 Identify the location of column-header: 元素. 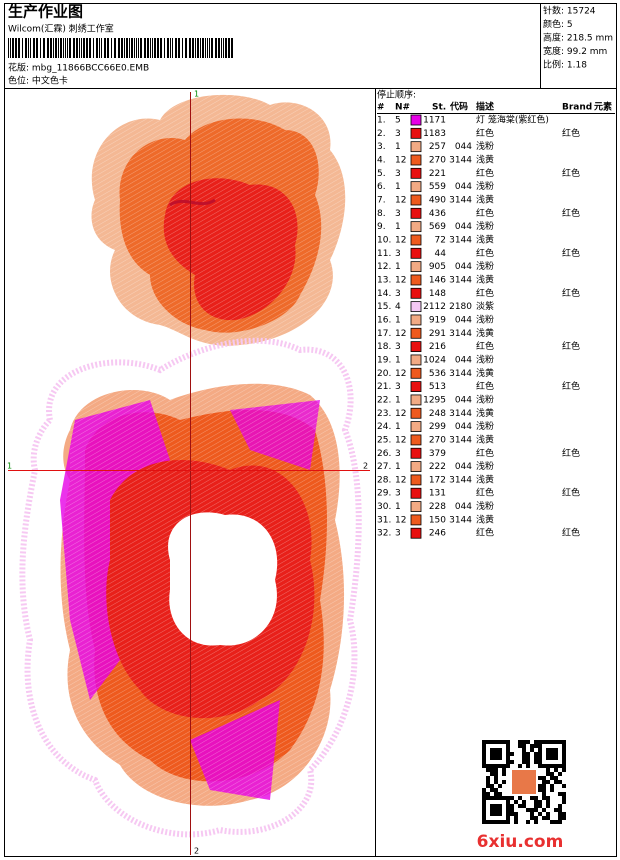
(603, 107).